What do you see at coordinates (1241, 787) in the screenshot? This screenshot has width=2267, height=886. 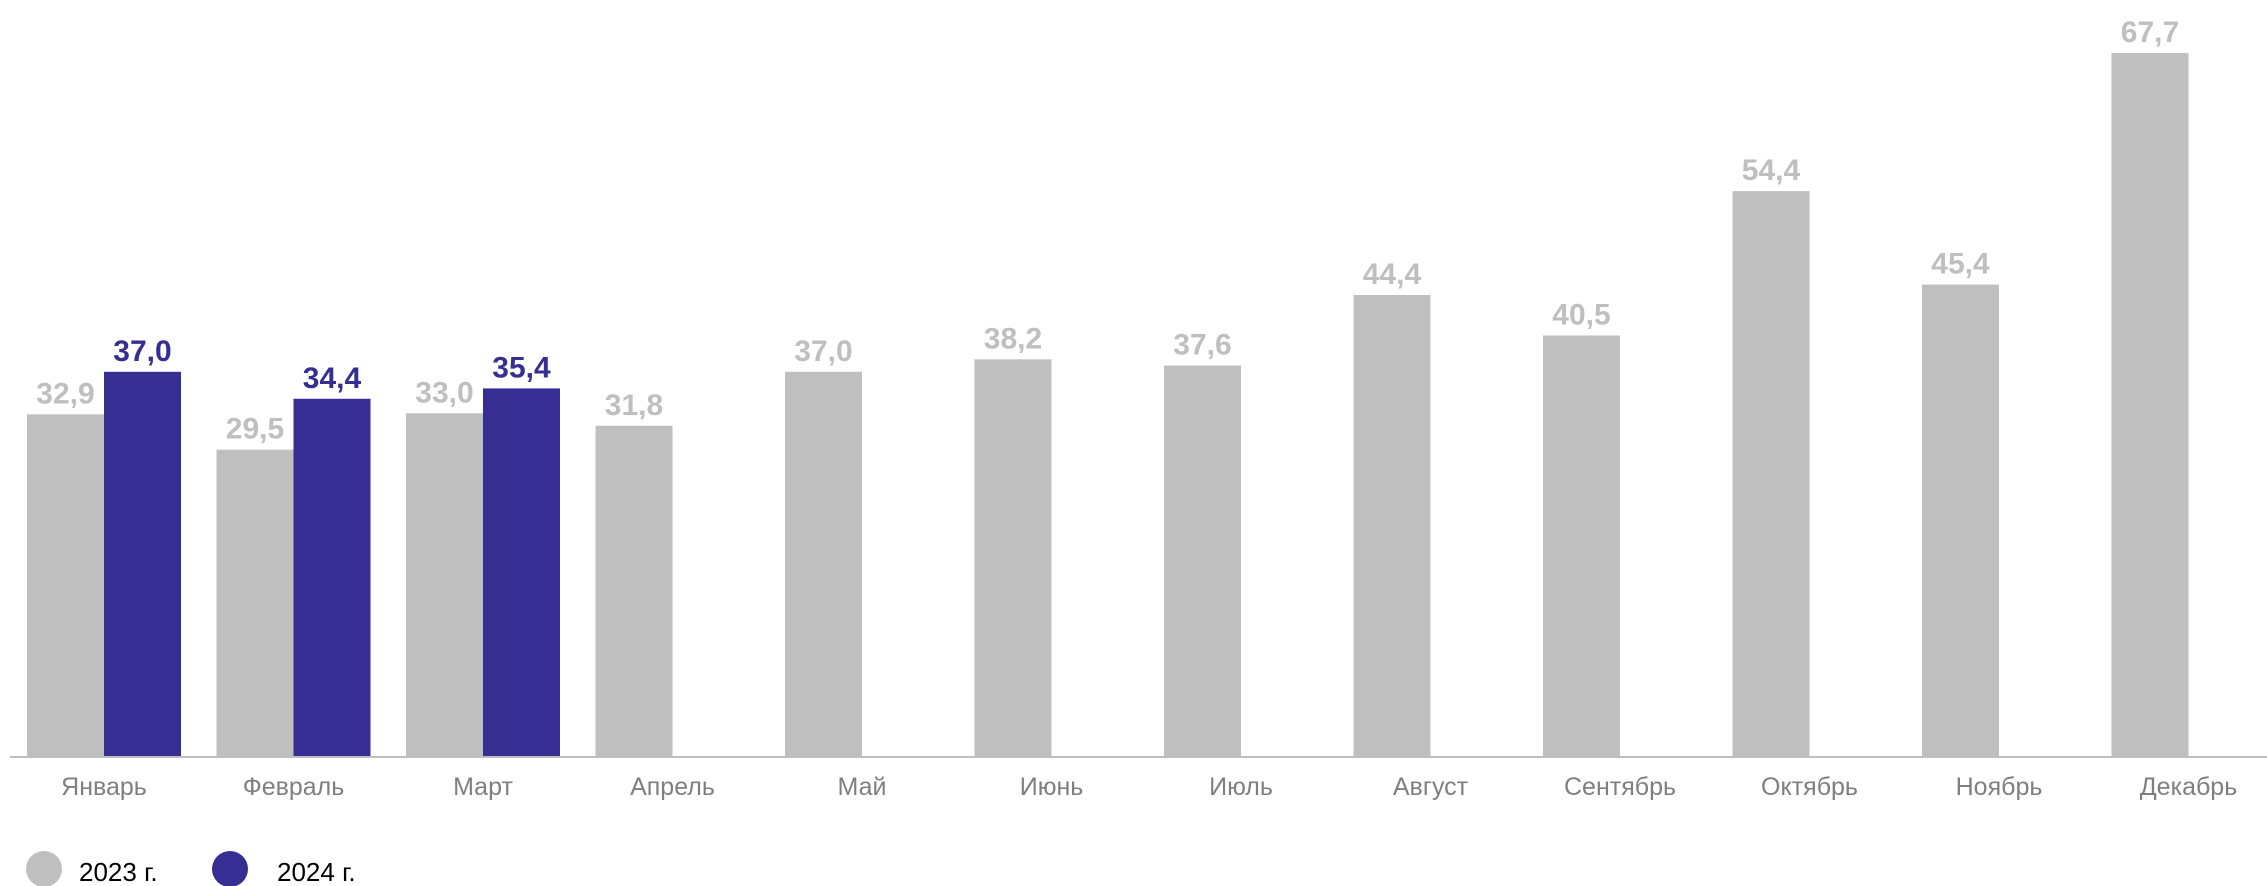 I see `category-label-6: Июль` at bounding box center [1241, 787].